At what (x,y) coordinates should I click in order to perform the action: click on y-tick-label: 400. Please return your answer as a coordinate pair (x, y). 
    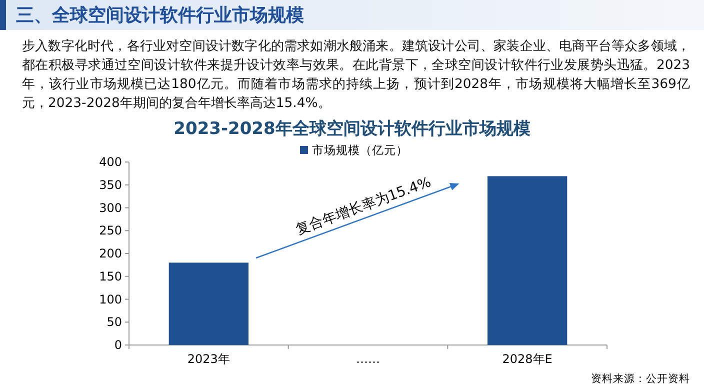
    Looking at the image, I should click on (110, 162).